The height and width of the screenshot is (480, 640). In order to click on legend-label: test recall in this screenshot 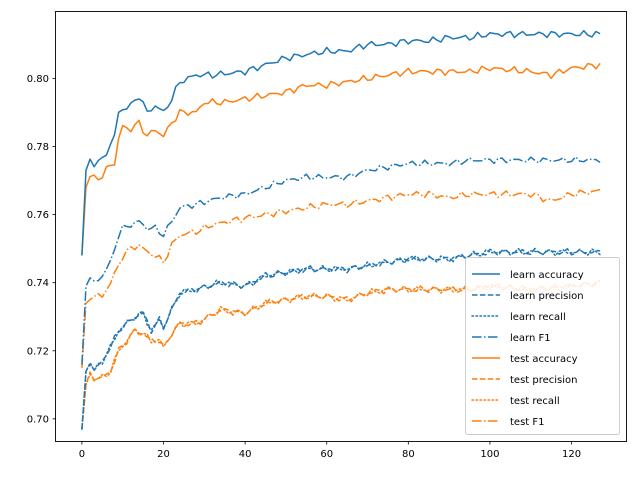, I will do `click(535, 401)`.